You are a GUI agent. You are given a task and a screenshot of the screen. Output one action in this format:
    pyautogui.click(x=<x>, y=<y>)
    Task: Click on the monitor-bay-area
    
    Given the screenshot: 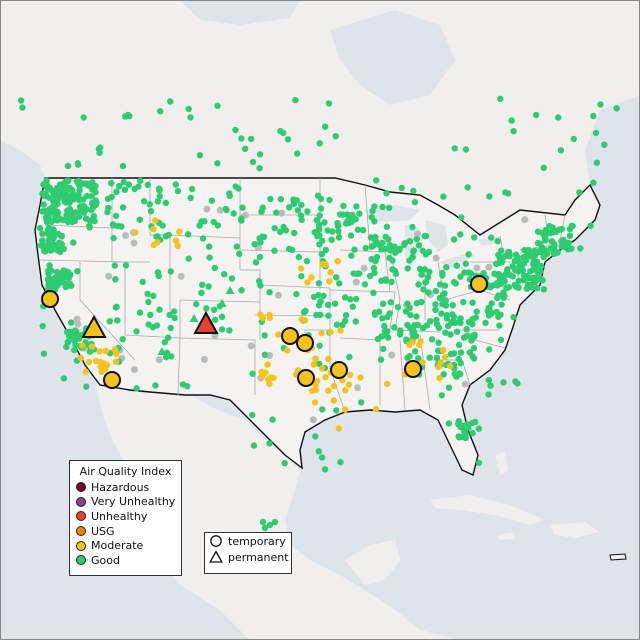 What is the action you would take?
    pyautogui.click(x=50, y=299)
    